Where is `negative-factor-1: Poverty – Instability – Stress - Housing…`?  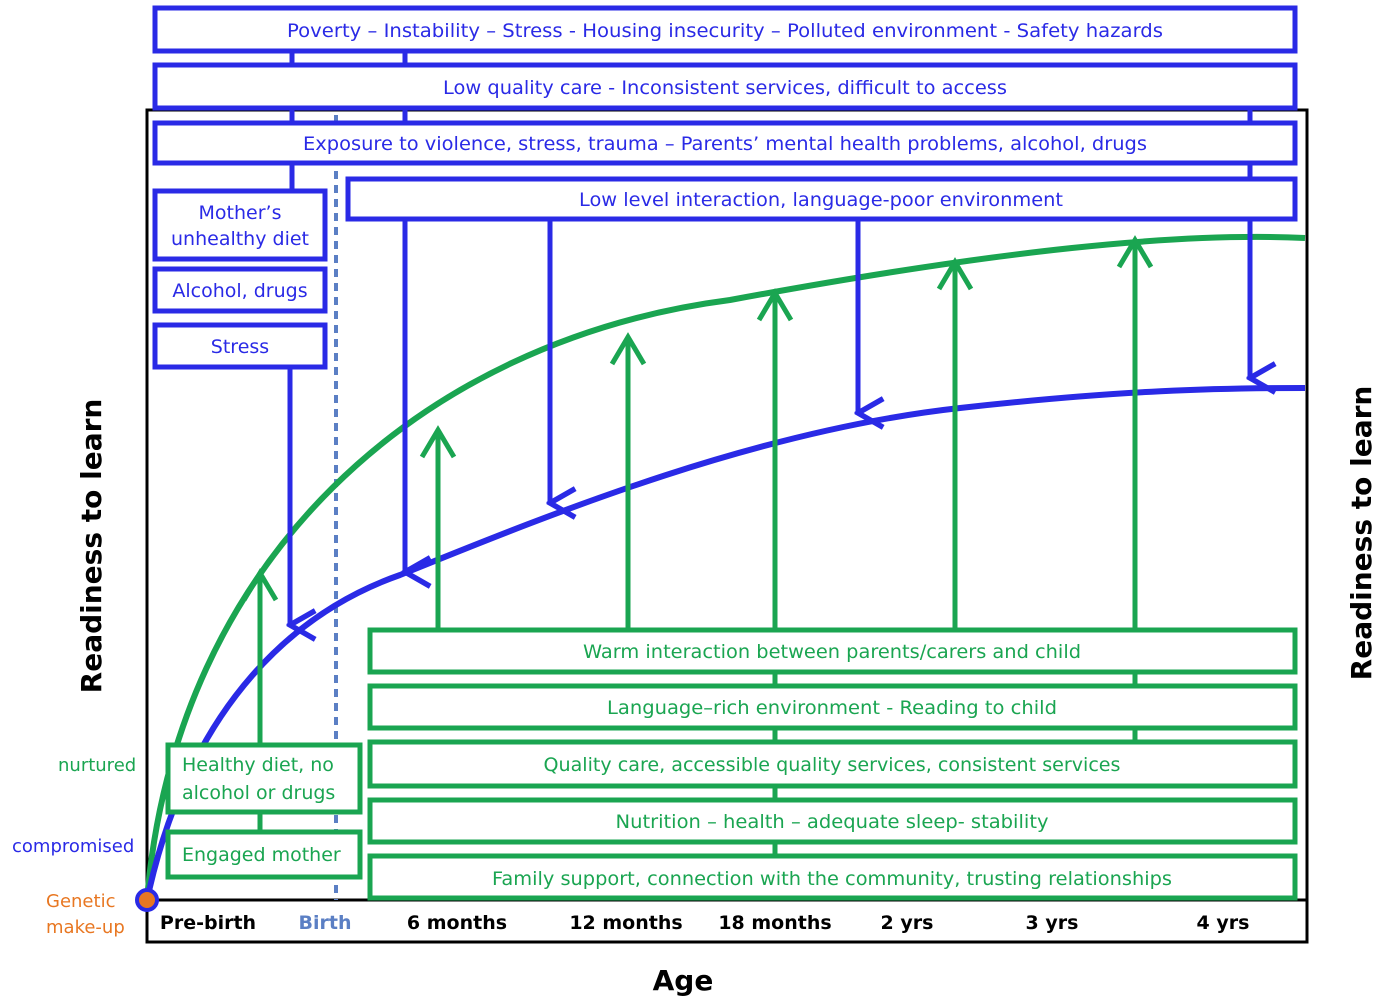 negative-factor-1: Poverty – Instability – Stress - Housing… is located at coordinates (725, 31).